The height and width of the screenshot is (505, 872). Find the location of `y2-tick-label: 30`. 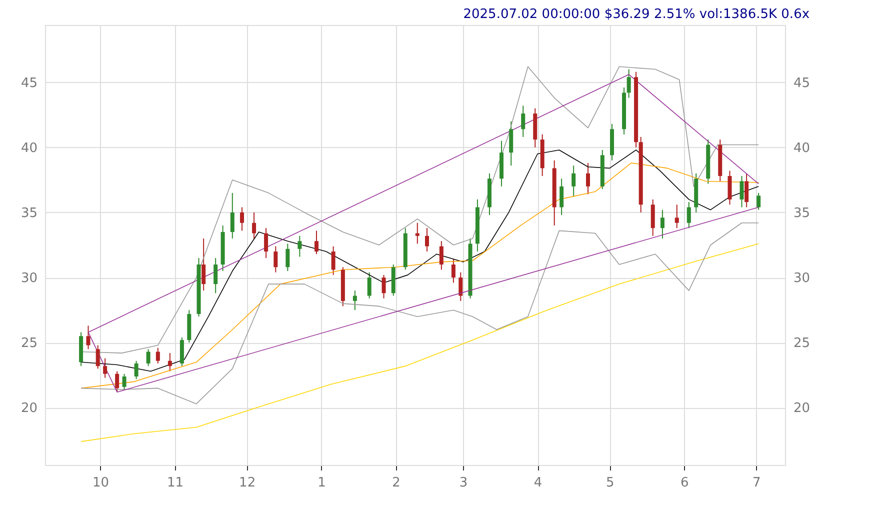

y2-tick-label: 30 is located at coordinates (802, 278).